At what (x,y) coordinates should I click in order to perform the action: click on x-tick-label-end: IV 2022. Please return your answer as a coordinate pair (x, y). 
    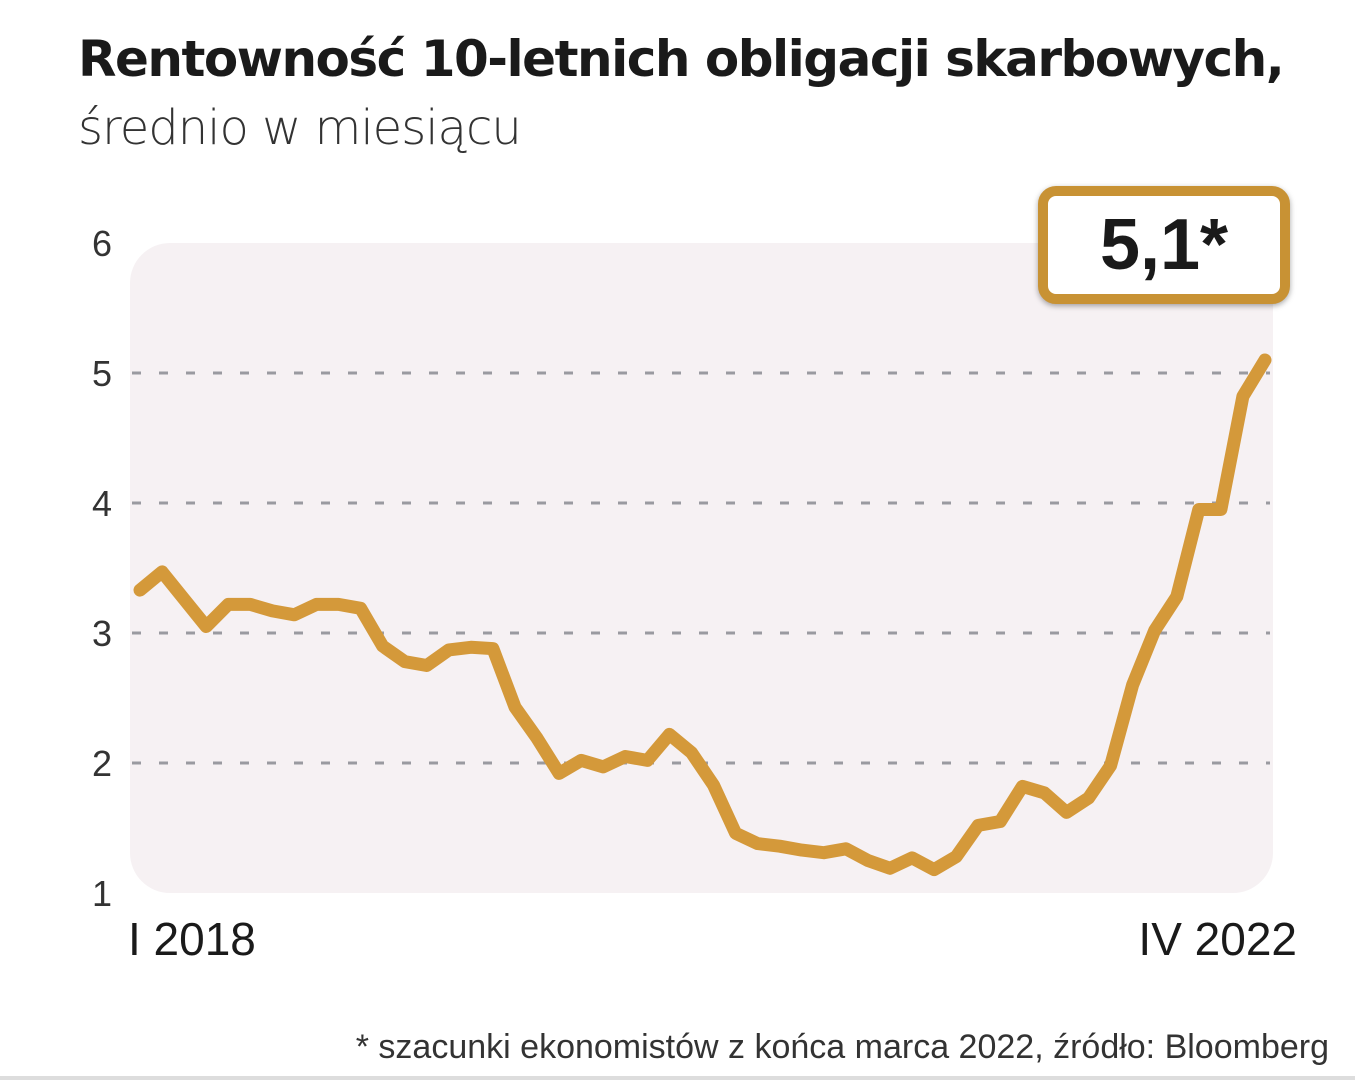
    Looking at the image, I should click on (1217, 939).